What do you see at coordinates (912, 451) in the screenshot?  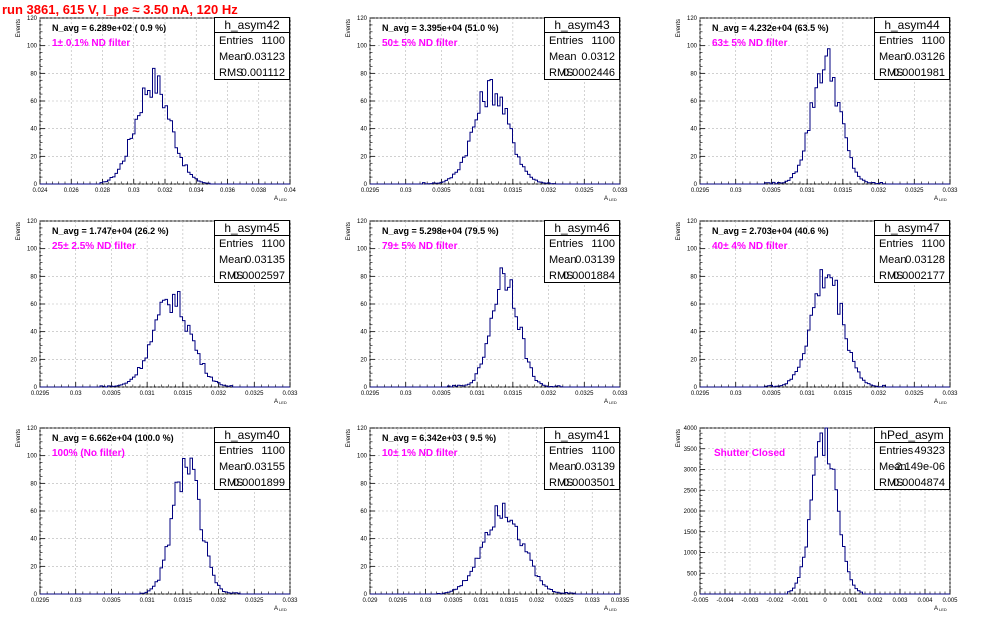 I see `stats-row-entries: Entries 49323` at bounding box center [912, 451].